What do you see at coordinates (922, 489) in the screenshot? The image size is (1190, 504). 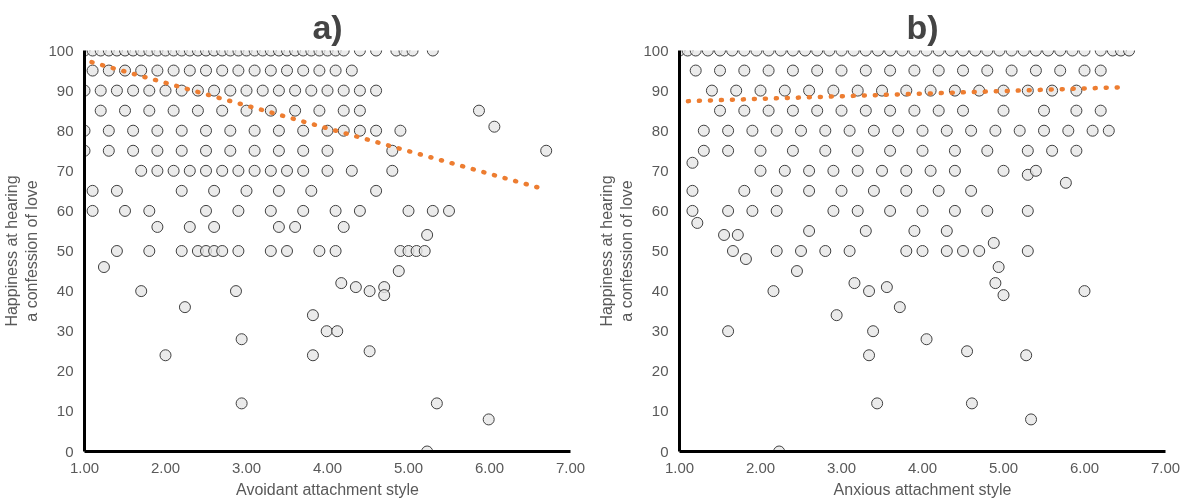 I see `x-axis-title: Anxious attachment style` at bounding box center [922, 489].